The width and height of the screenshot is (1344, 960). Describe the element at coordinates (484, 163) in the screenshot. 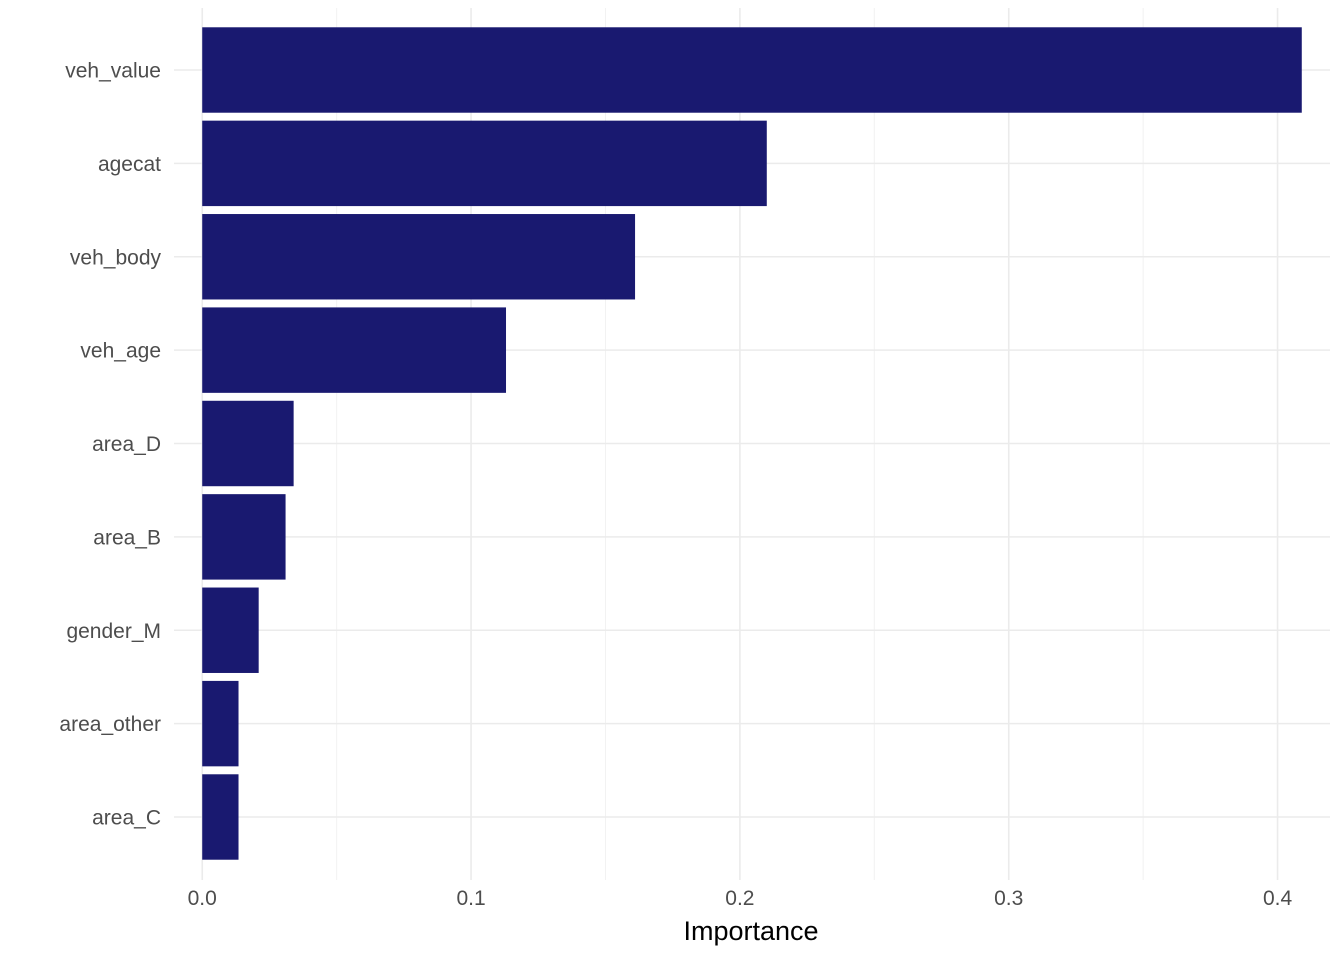

I see `bar-agecat` at that location.